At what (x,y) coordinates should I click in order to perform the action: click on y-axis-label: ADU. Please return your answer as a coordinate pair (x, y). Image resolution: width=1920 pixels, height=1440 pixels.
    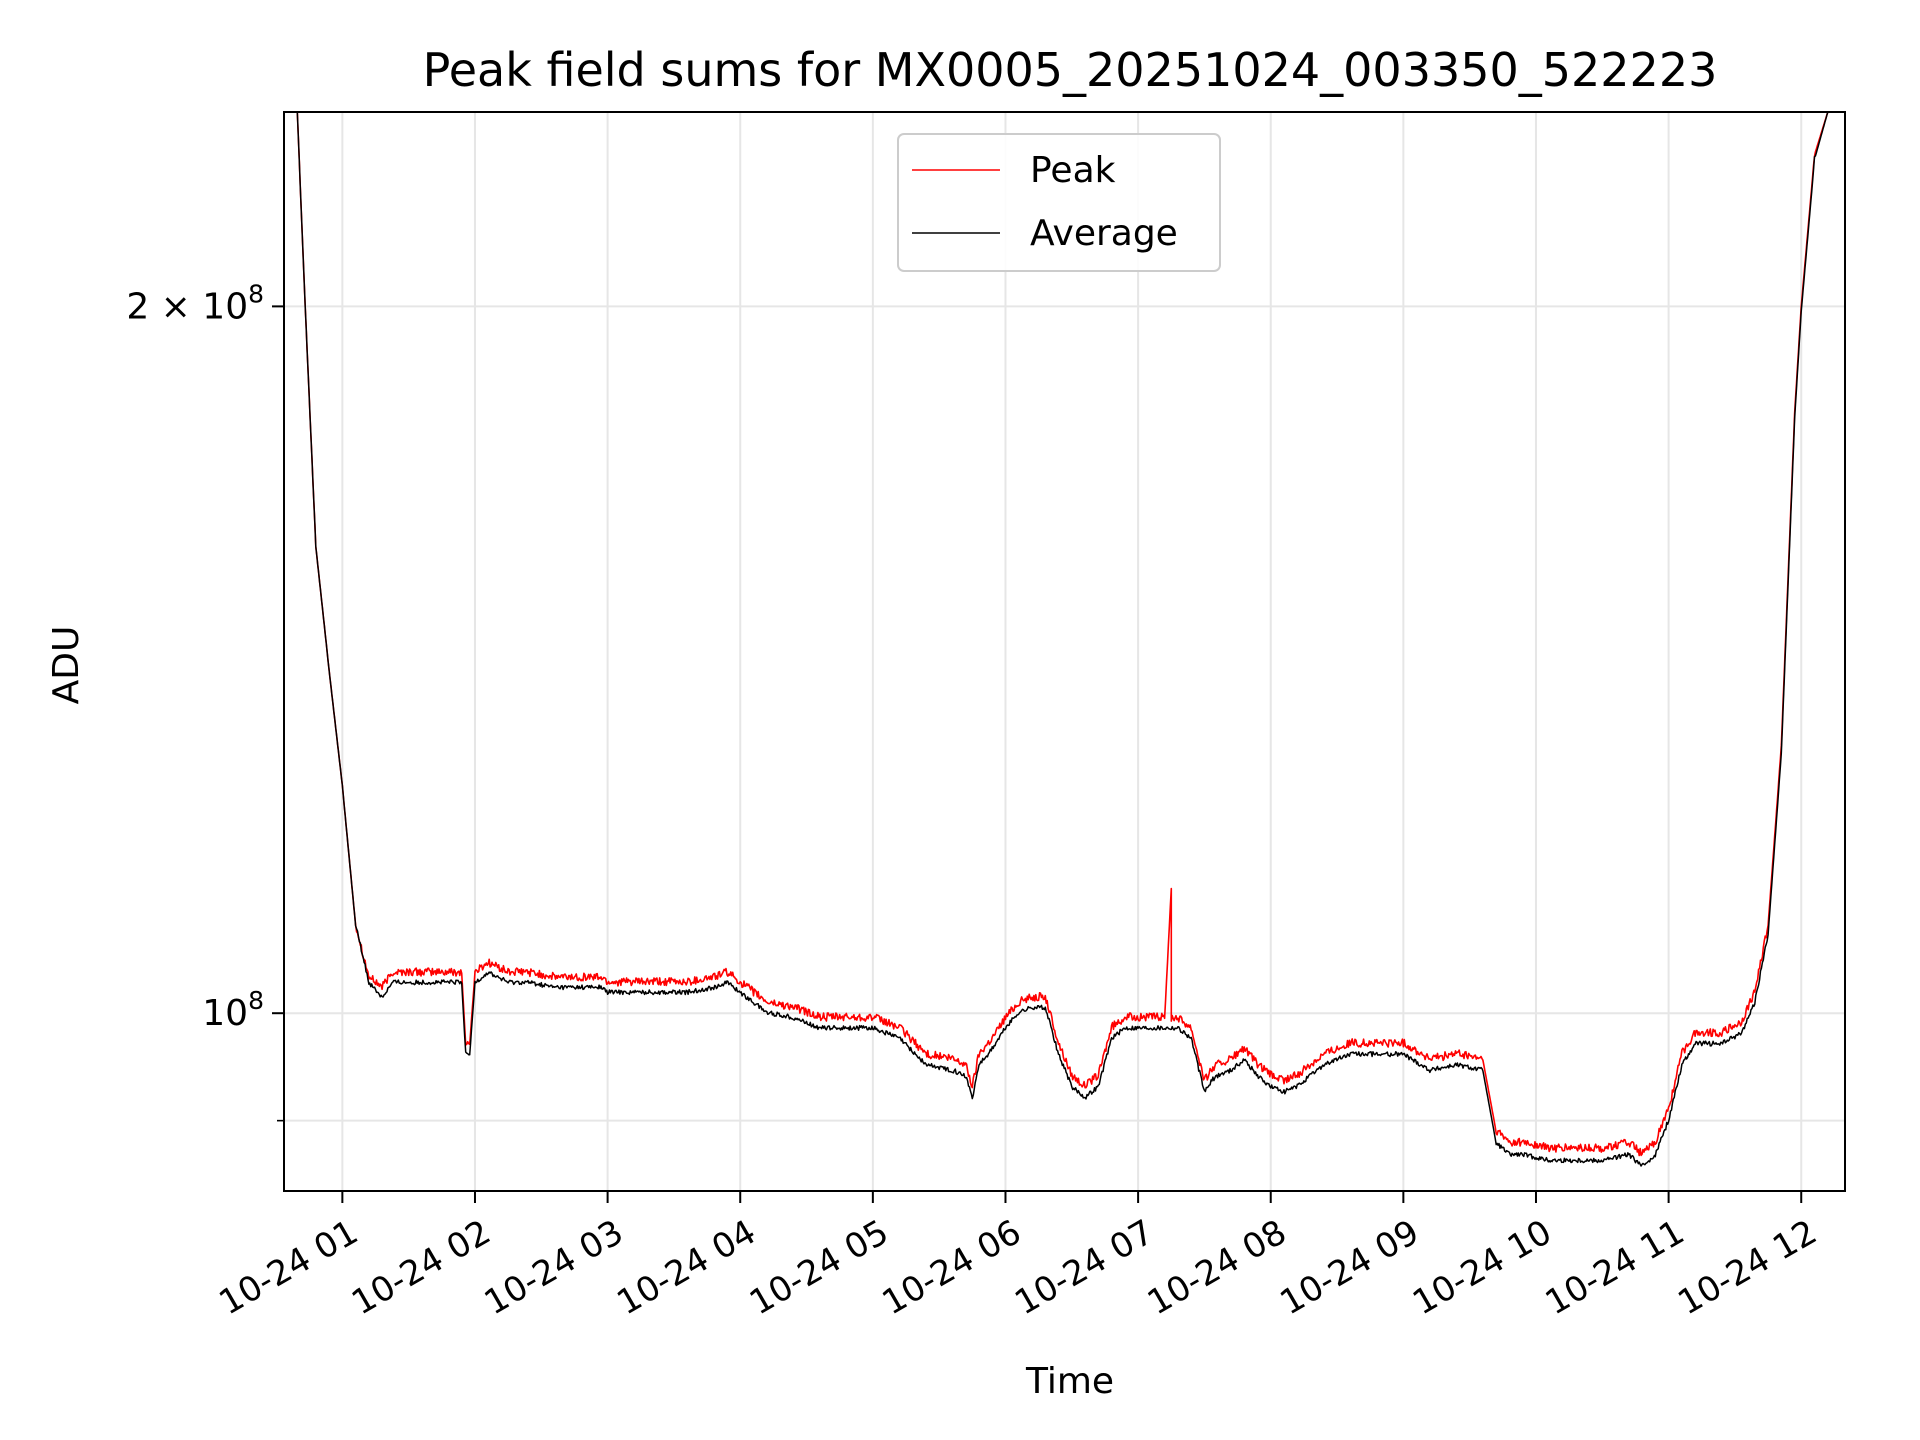
    Looking at the image, I should click on (66, 665).